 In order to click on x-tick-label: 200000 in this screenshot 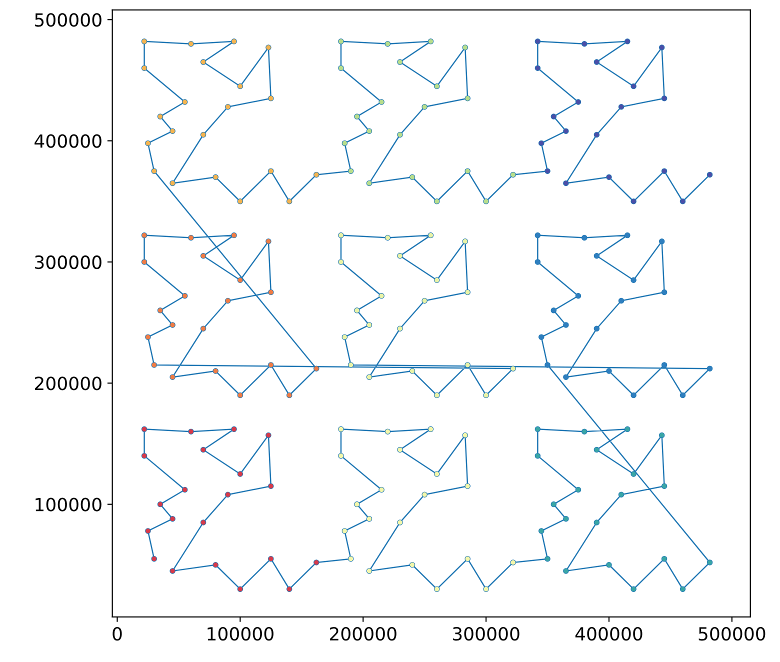, I will do `click(363, 634)`.